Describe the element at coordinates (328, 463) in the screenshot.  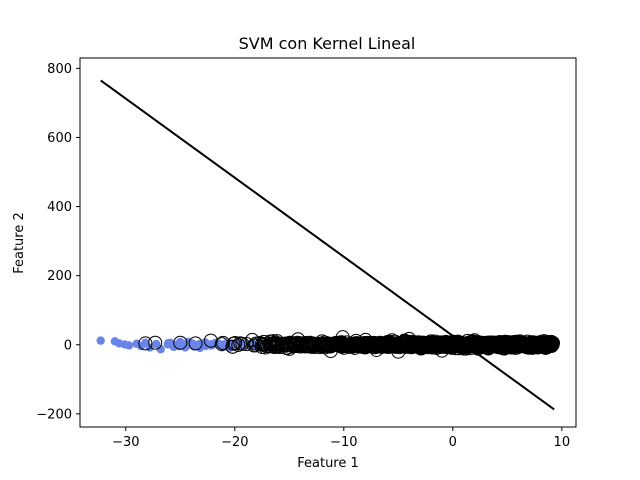
I see `x-axis-label: Feature 1` at that location.